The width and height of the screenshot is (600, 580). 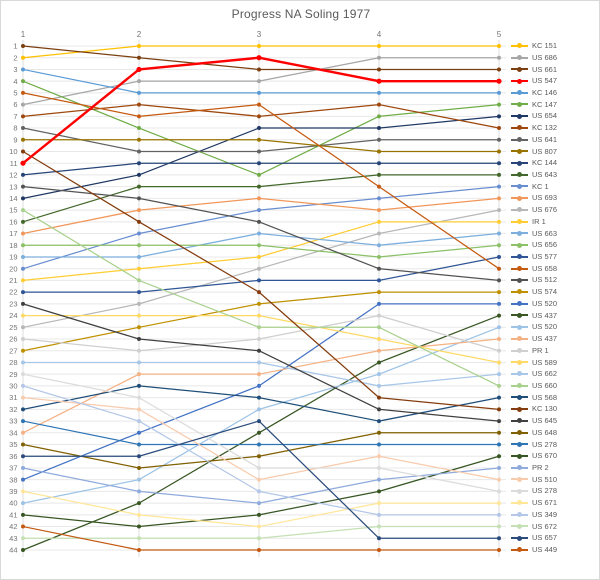 What do you see at coordinates (545, 444) in the screenshot?
I see `legend-label: US 278` at bounding box center [545, 444].